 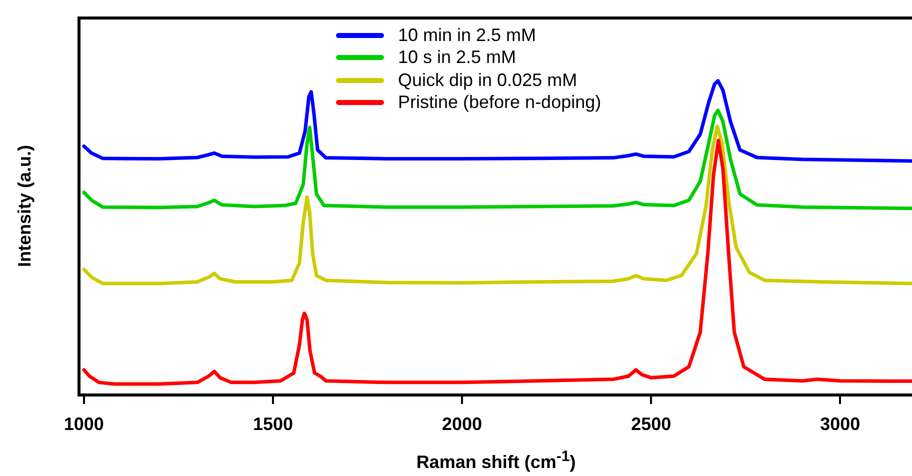 I want to click on y-axis-title: Intensity (a.u.), so click(x=25, y=206).